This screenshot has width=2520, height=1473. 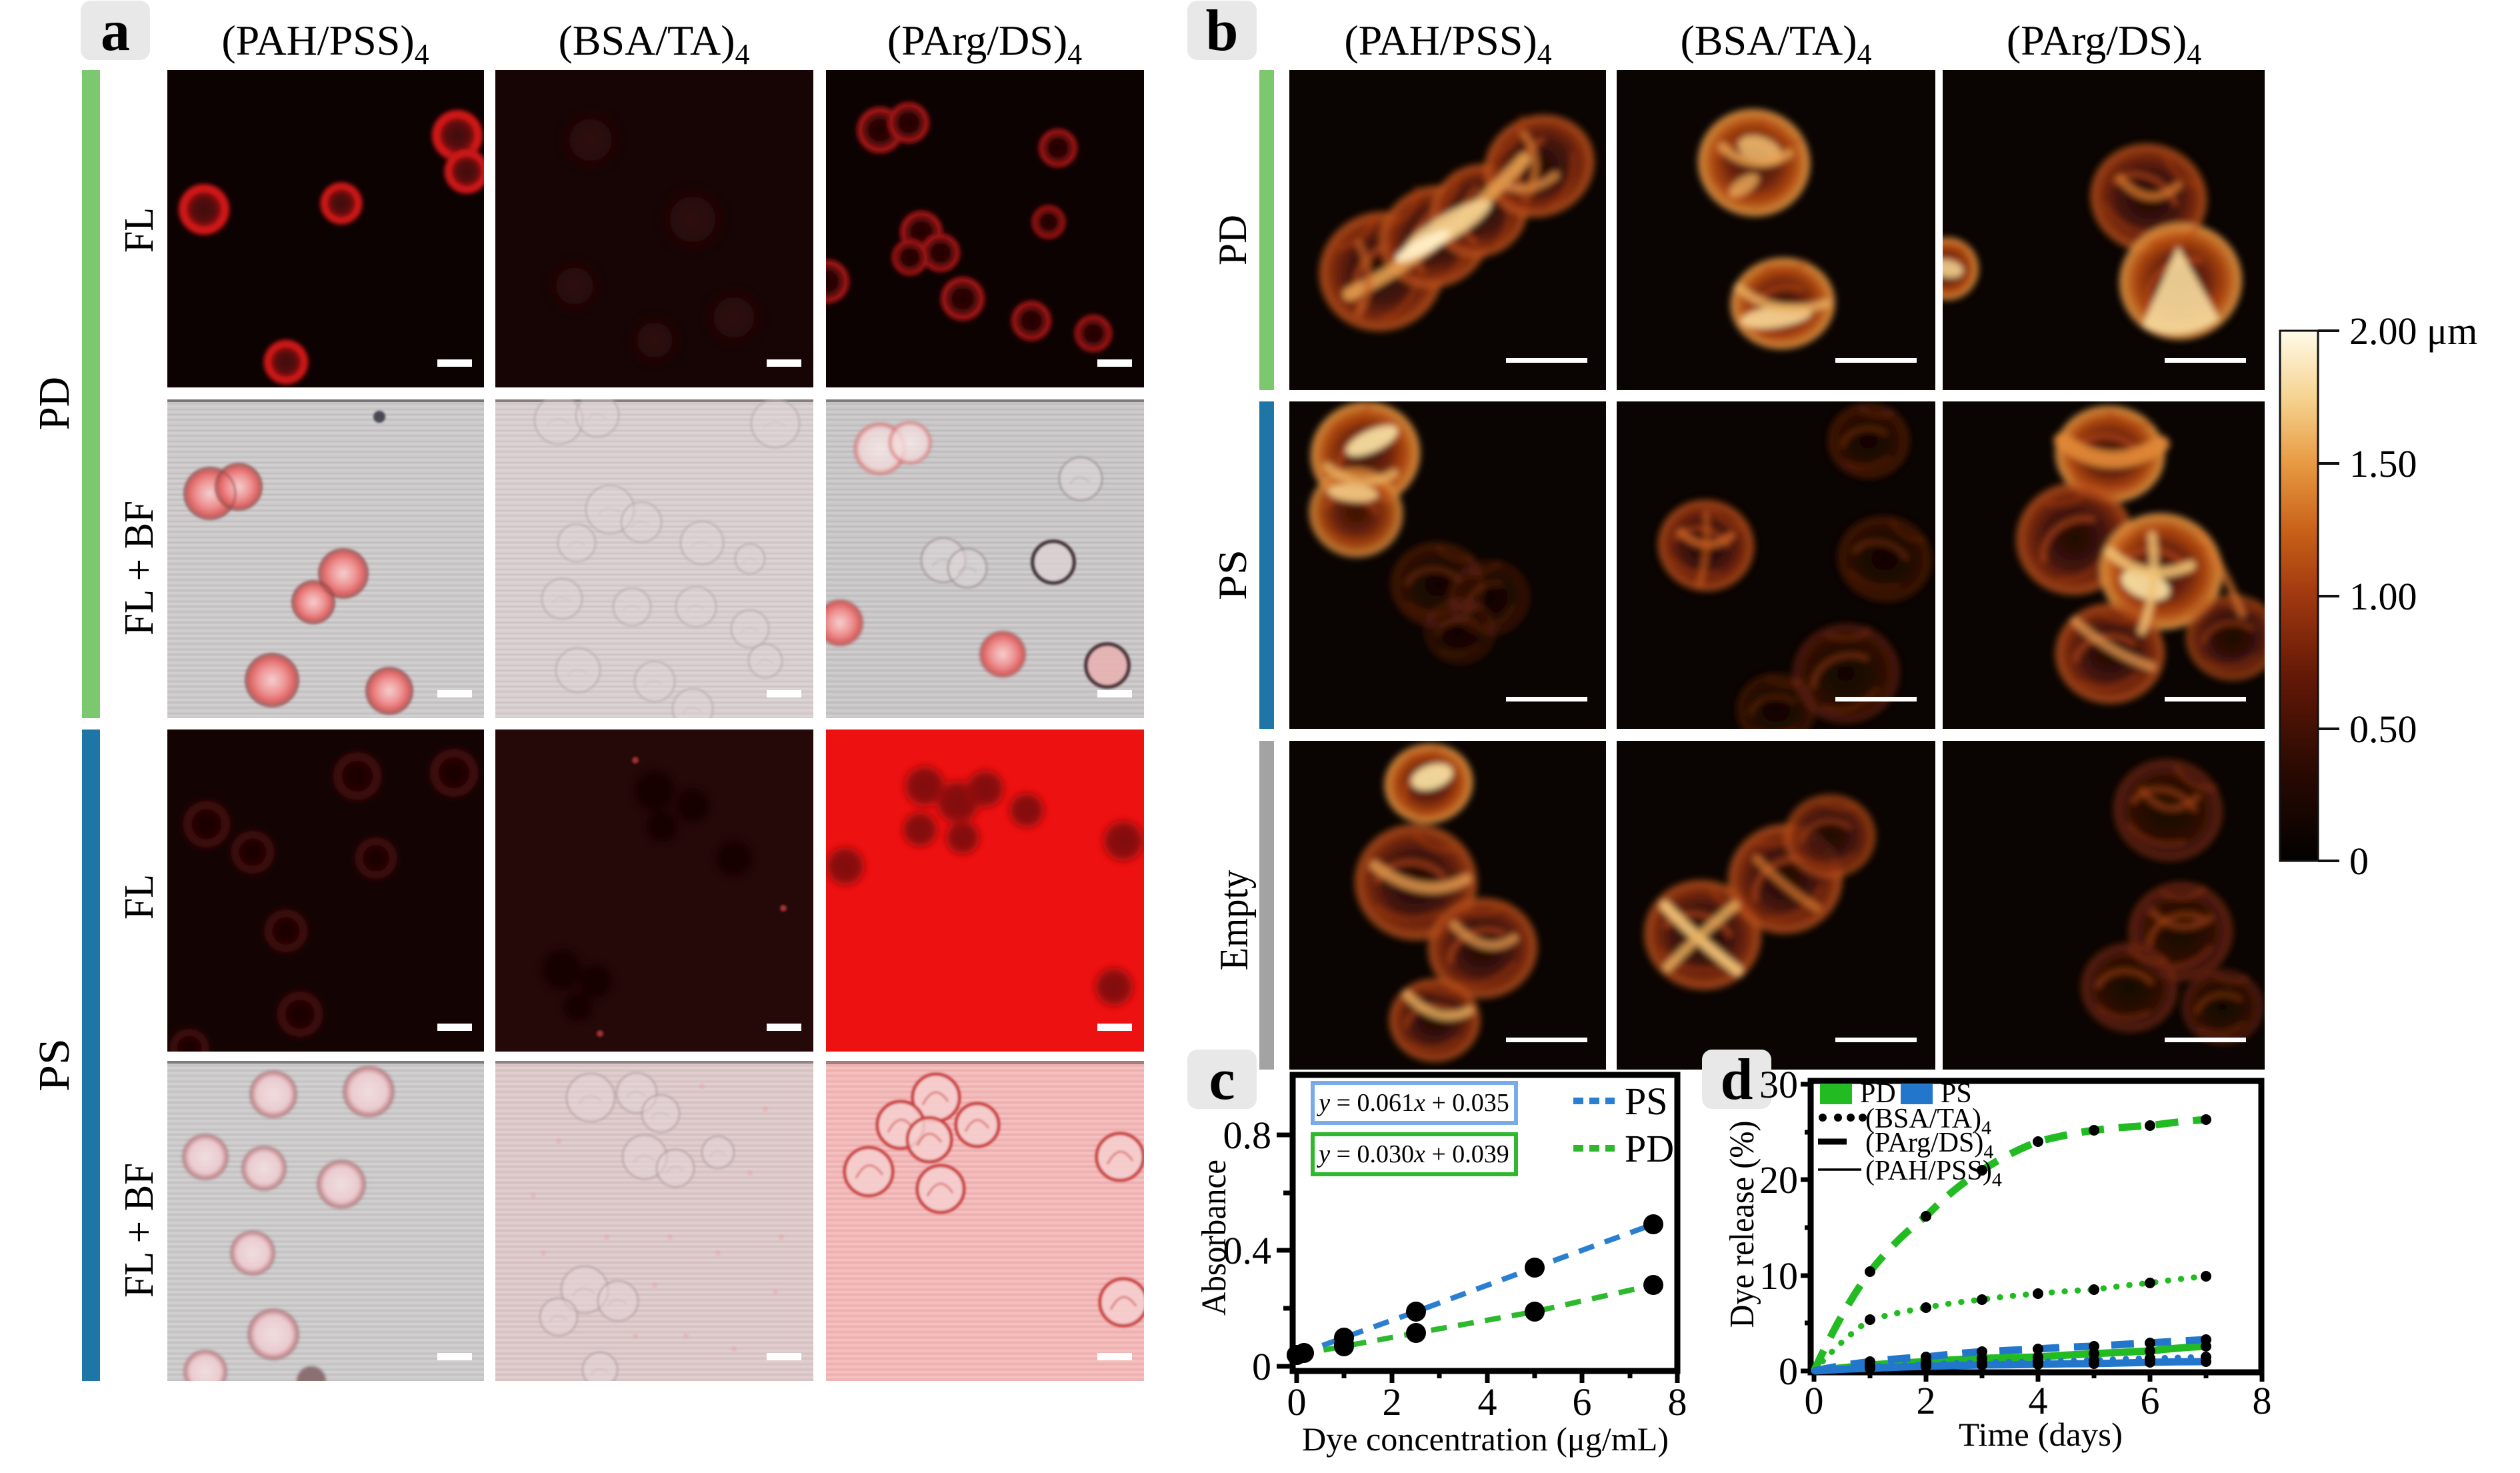 I want to click on svg-text: 30, so click(x=1778, y=1084).